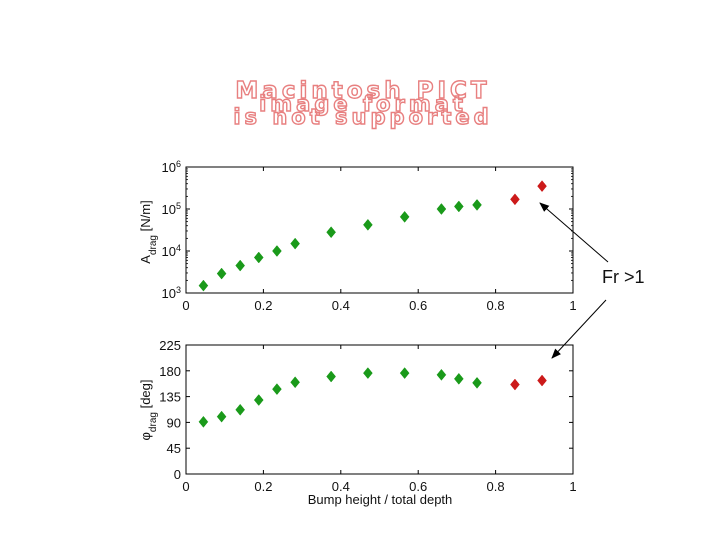  What do you see at coordinates (362, 117) in the screenshot?
I see `pict-line-3: is not supported` at bounding box center [362, 117].